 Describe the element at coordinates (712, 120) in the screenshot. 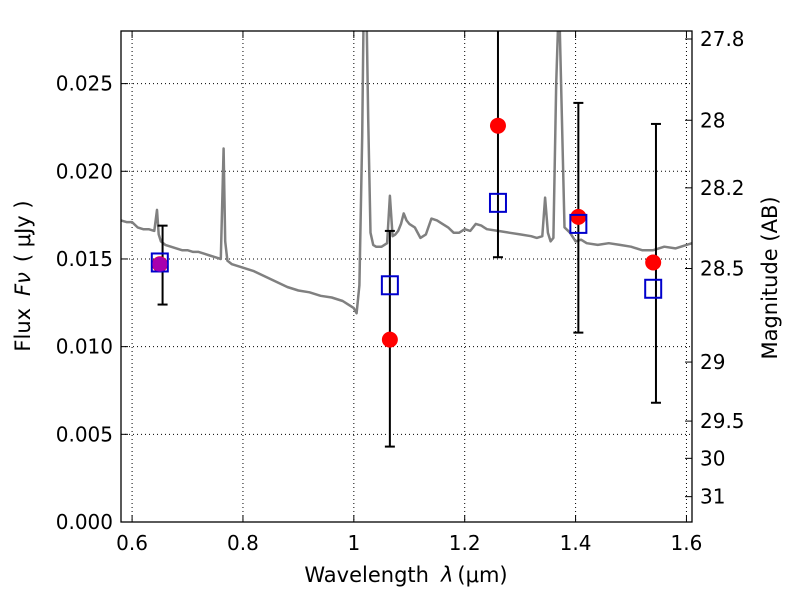

I see `y2-tick-label: 28` at that location.